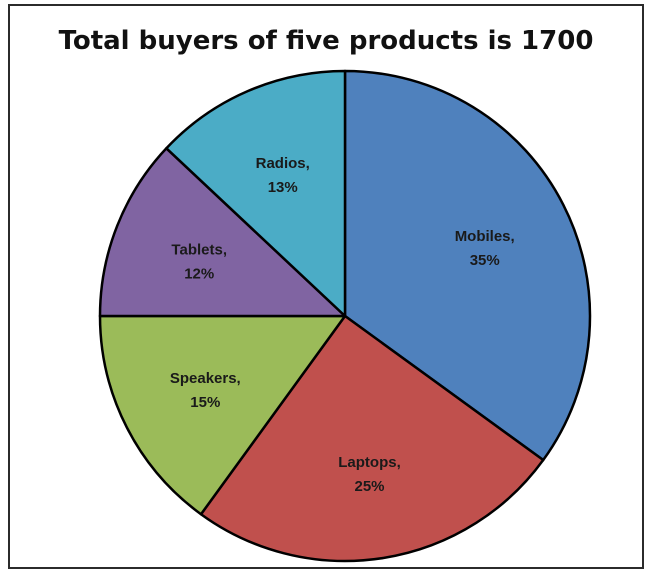  What do you see at coordinates (222, 415) in the screenshot?
I see `pie-slice-speakers` at bounding box center [222, 415].